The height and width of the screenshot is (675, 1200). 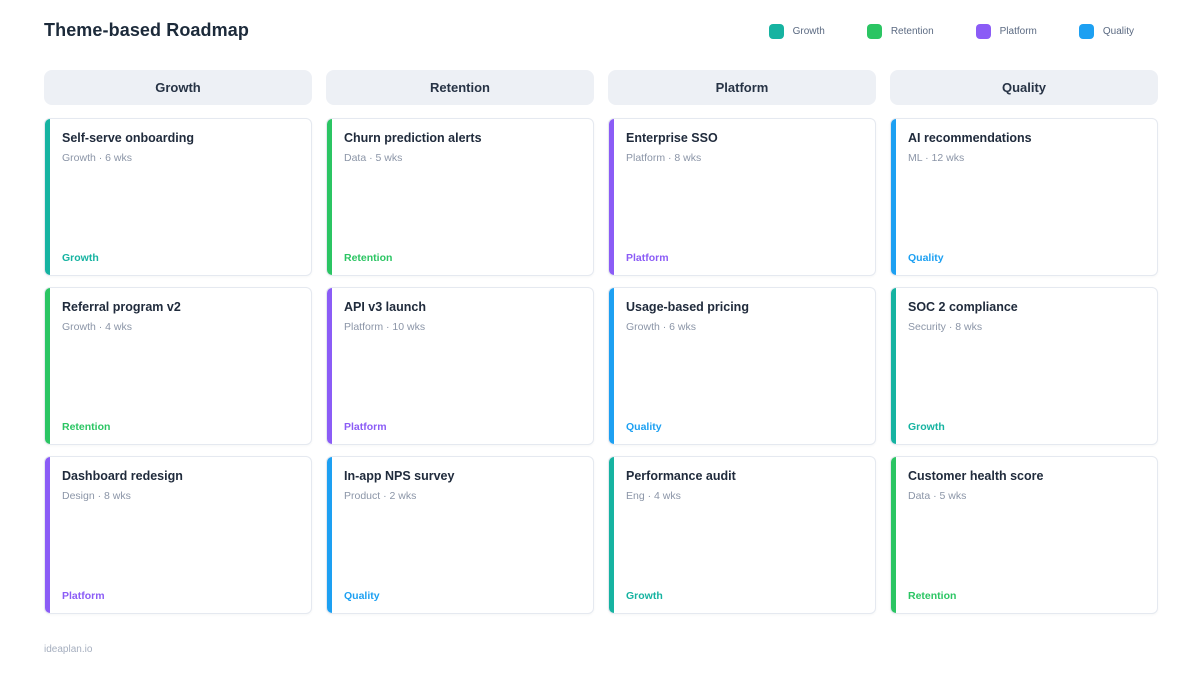 I want to click on card-title: Customer health score, so click(x=976, y=476).